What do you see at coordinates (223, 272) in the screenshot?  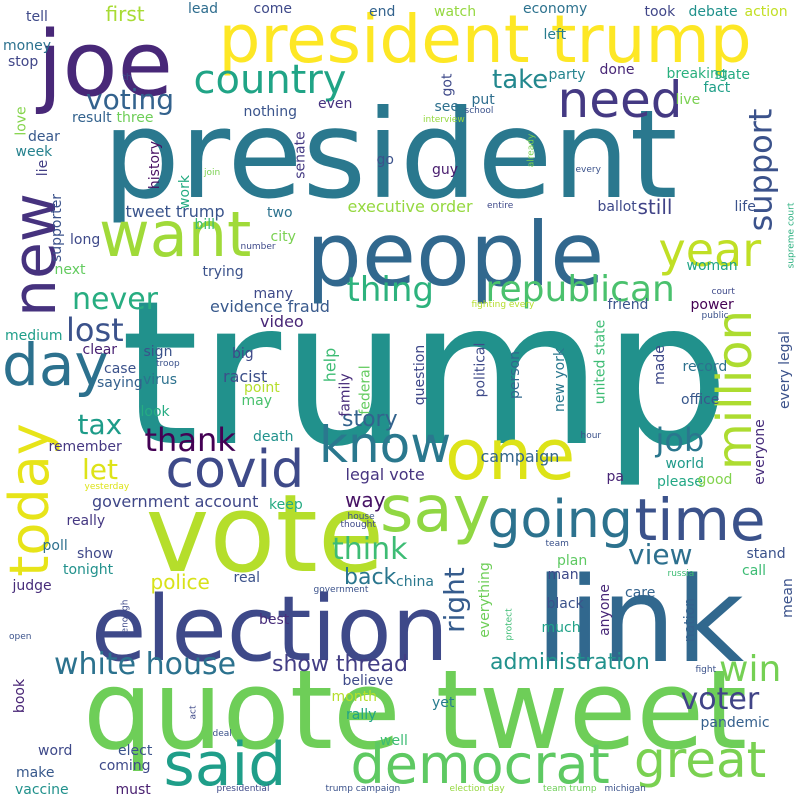 I see `cloud-word: trying` at bounding box center [223, 272].